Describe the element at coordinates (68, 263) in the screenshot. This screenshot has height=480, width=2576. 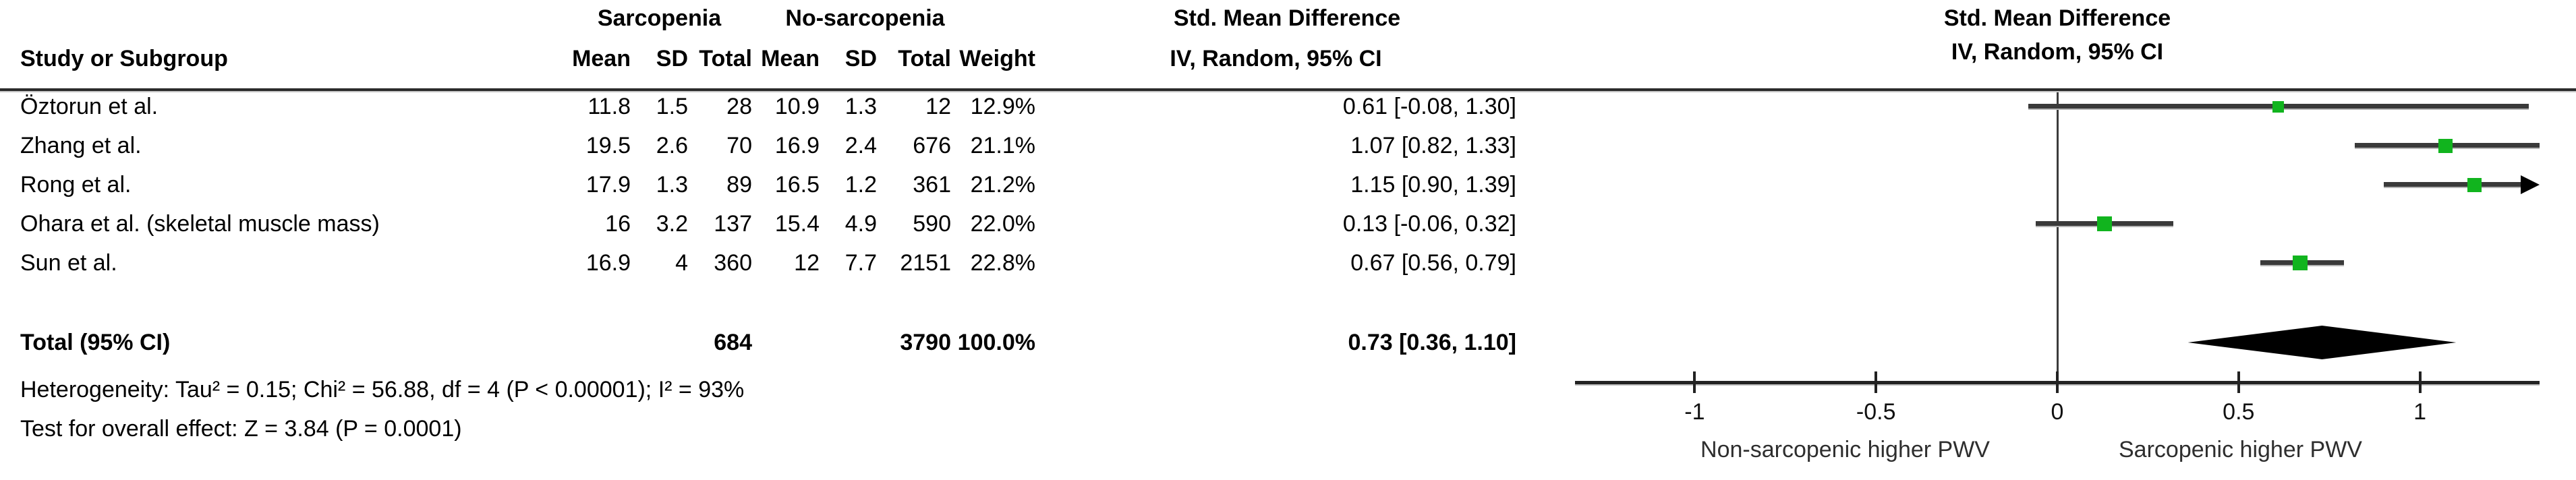
I see `study-name: Sun et al.` at that location.